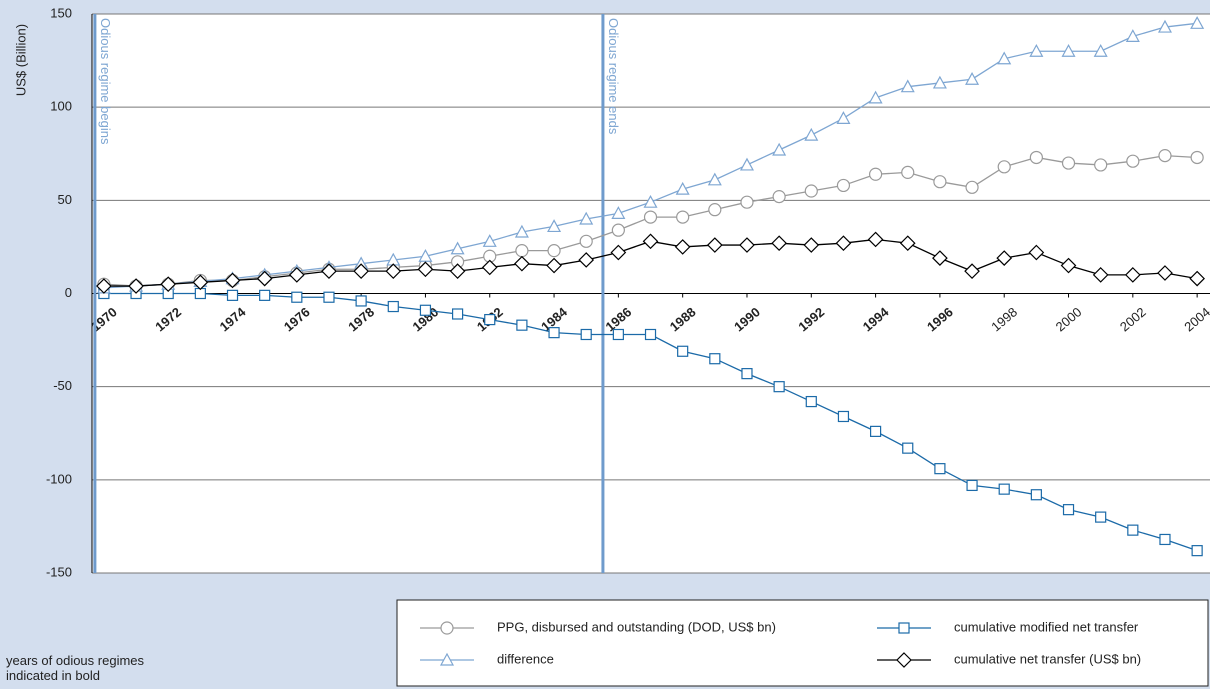 This screenshot has width=1210, height=689. I want to click on y-tick-label: -100, so click(59, 478).